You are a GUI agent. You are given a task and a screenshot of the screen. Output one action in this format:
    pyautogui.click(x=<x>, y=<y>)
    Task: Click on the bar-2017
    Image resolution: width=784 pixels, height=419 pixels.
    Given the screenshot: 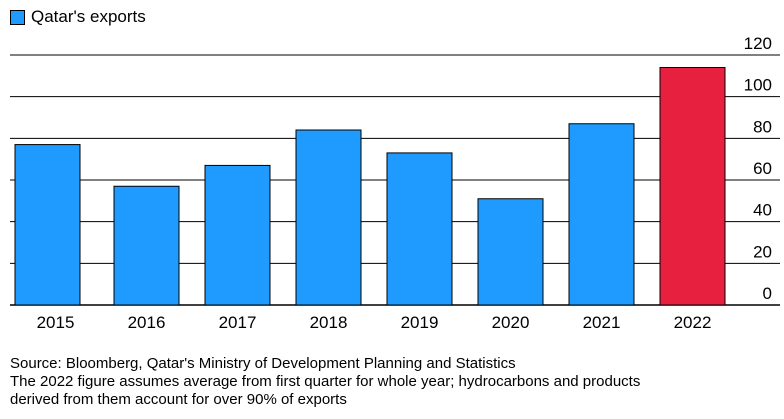 What is the action you would take?
    pyautogui.click(x=237, y=235)
    